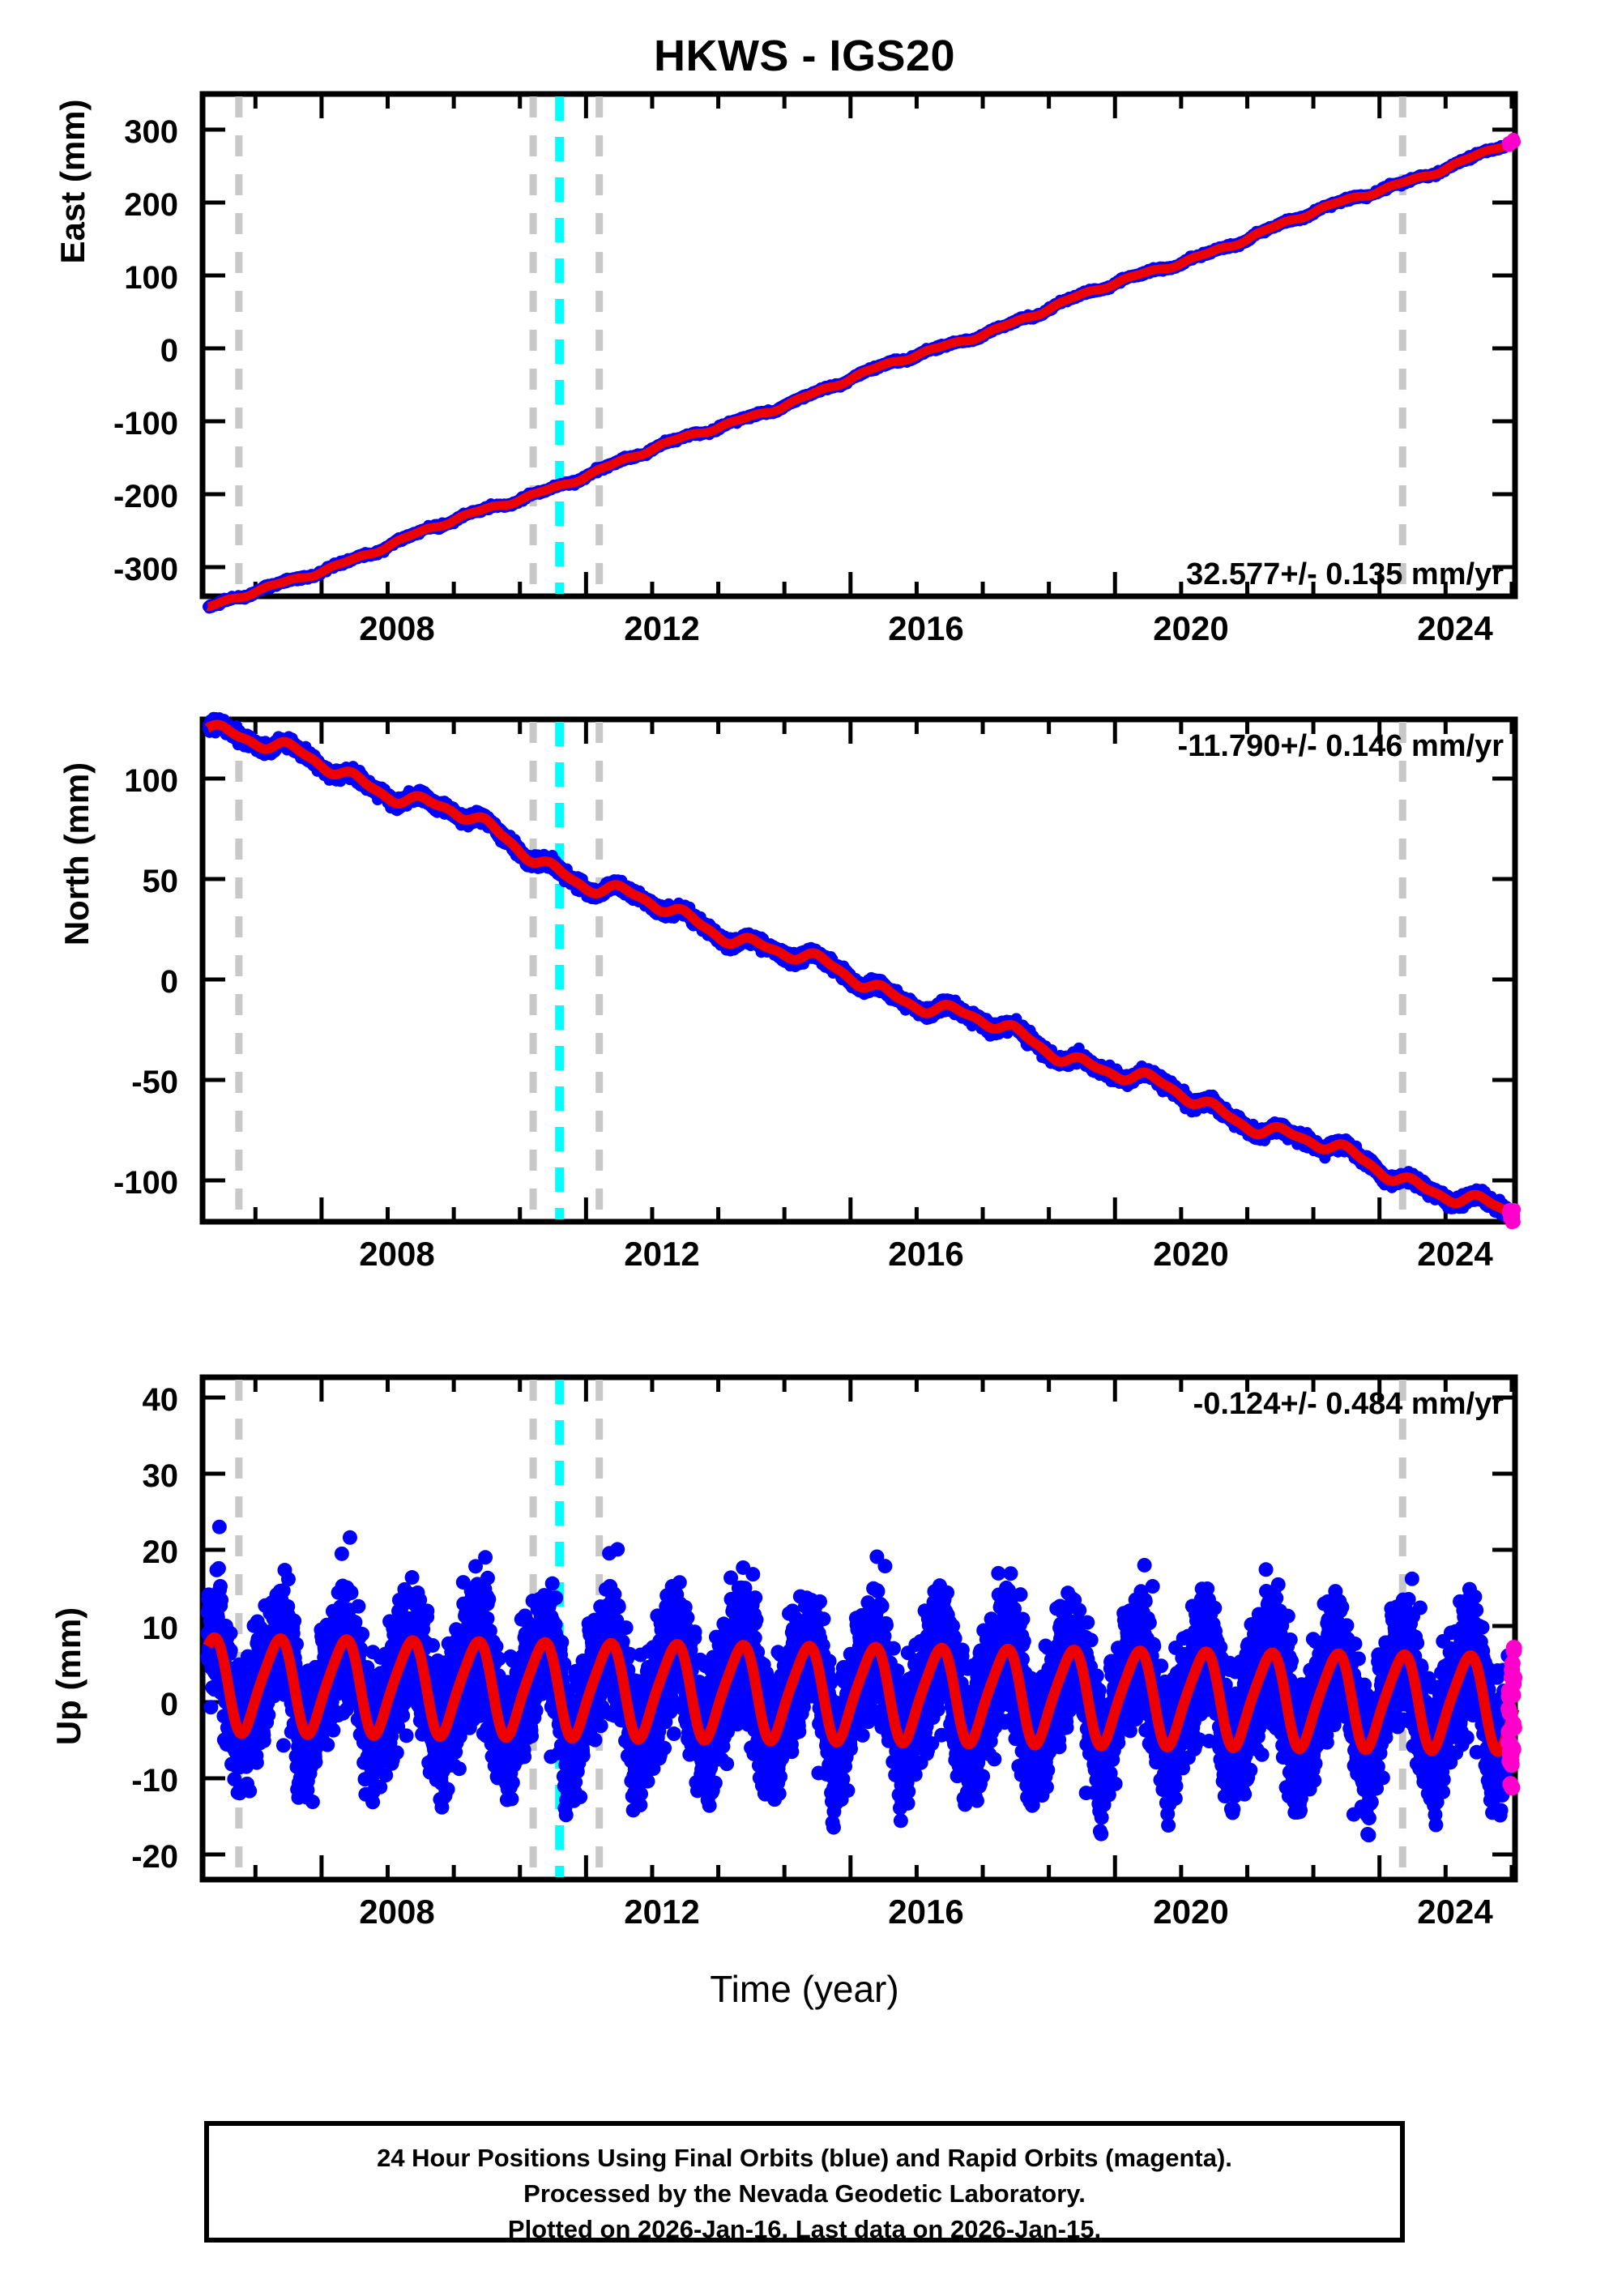  Describe the element at coordinates (804, 56) in the screenshot. I see `page-title: HKWS - IGS20` at that location.